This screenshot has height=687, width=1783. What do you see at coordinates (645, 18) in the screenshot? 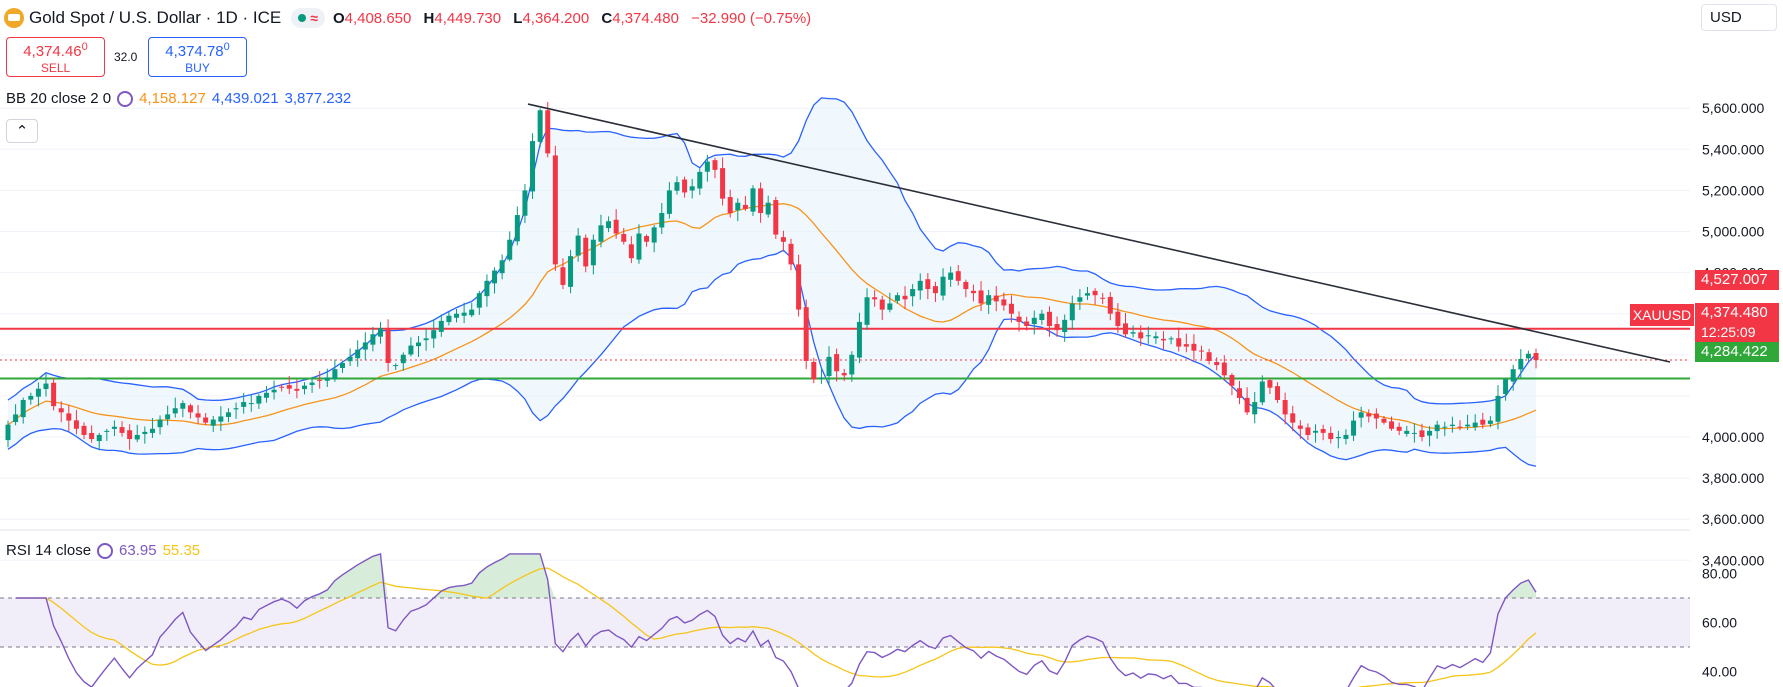
I see `close-value: 4,374.480` at bounding box center [645, 18].